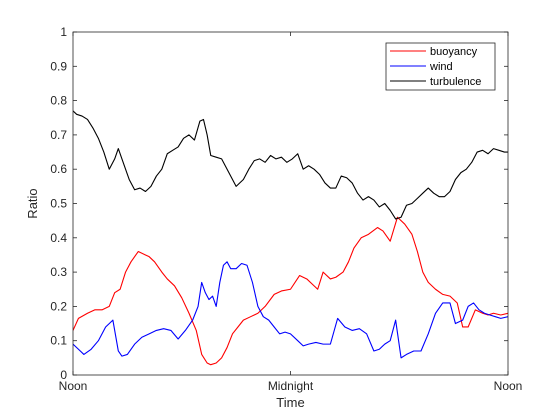 The image size is (560, 420). I want to click on legend-label: wind, so click(441, 67).